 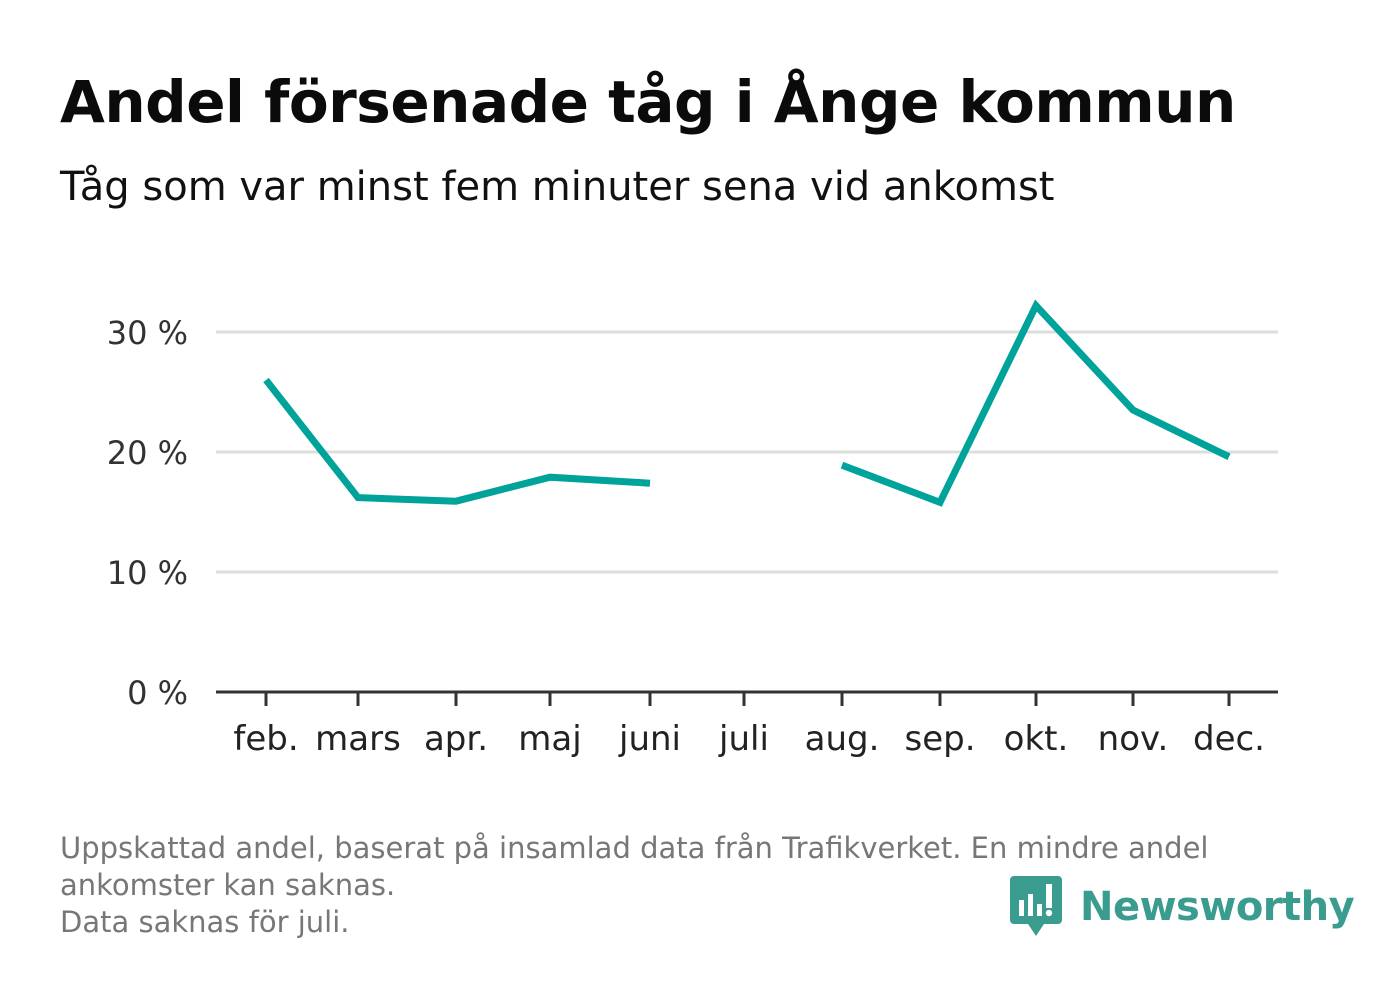 What do you see at coordinates (939, 739) in the screenshot?
I see `x-tick-label: sep.` at bounding box center [939, 739].